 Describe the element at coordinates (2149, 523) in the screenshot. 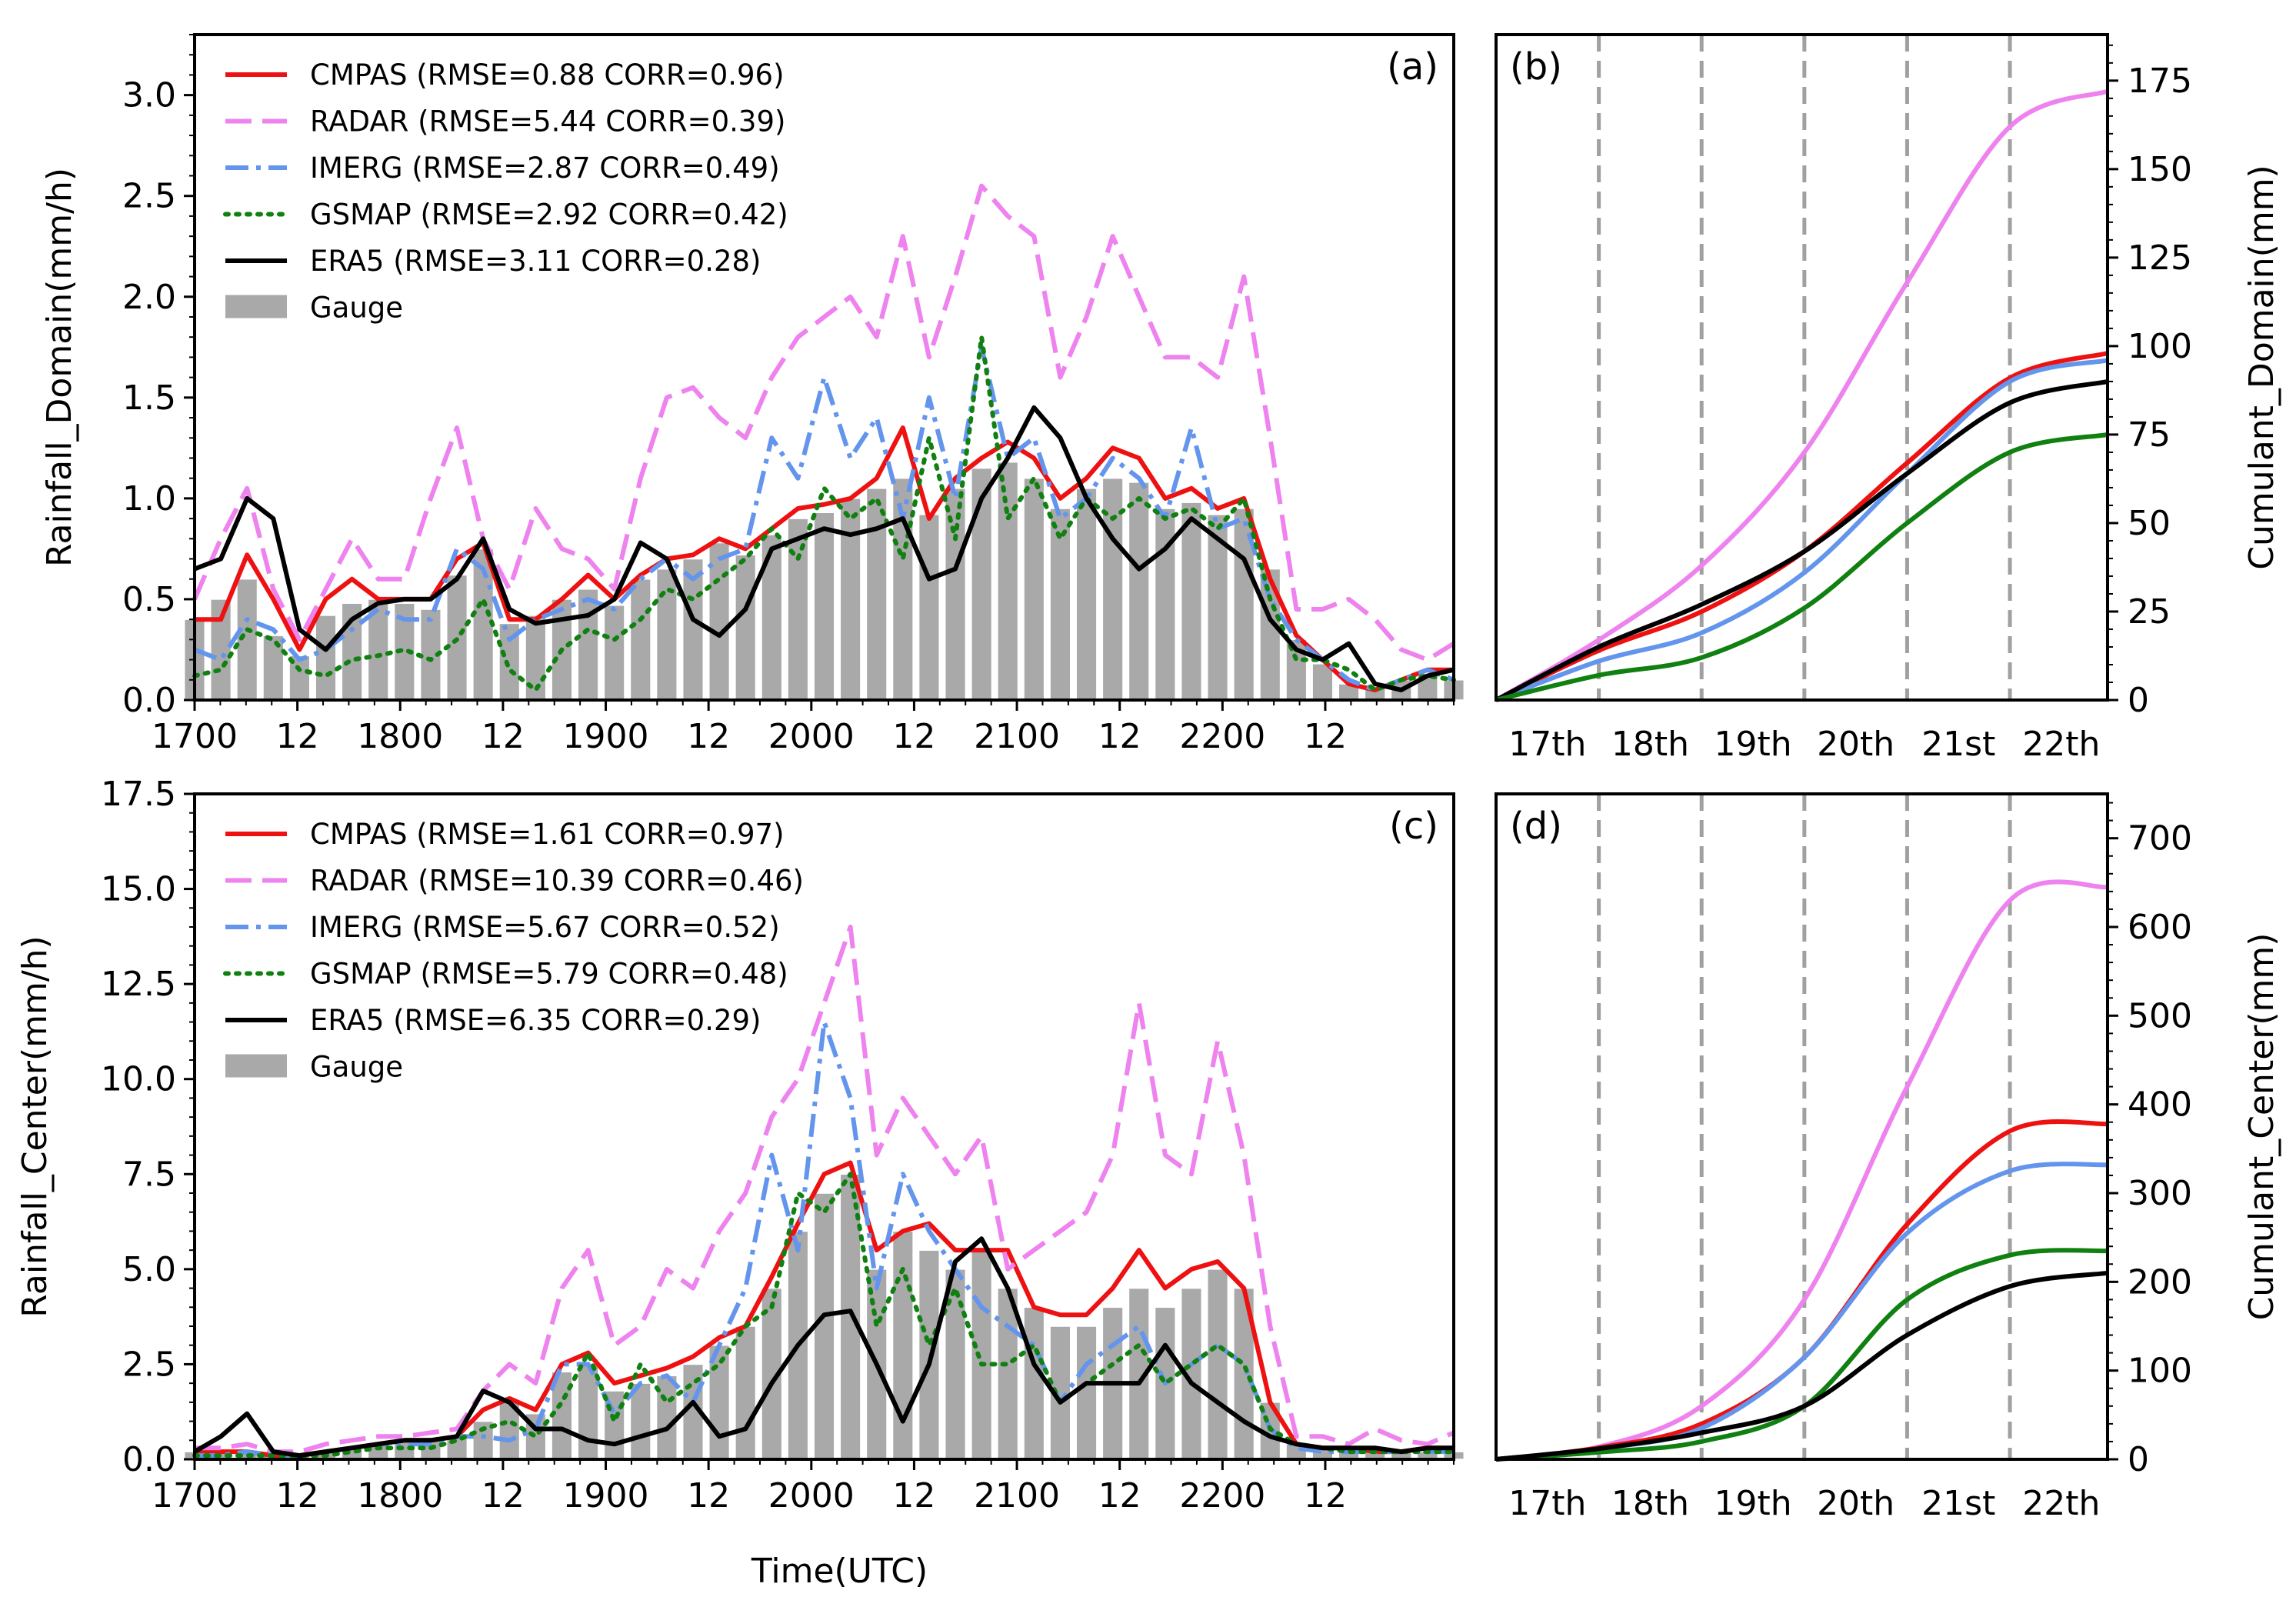

I see `y-tick-label: 50` at that location.